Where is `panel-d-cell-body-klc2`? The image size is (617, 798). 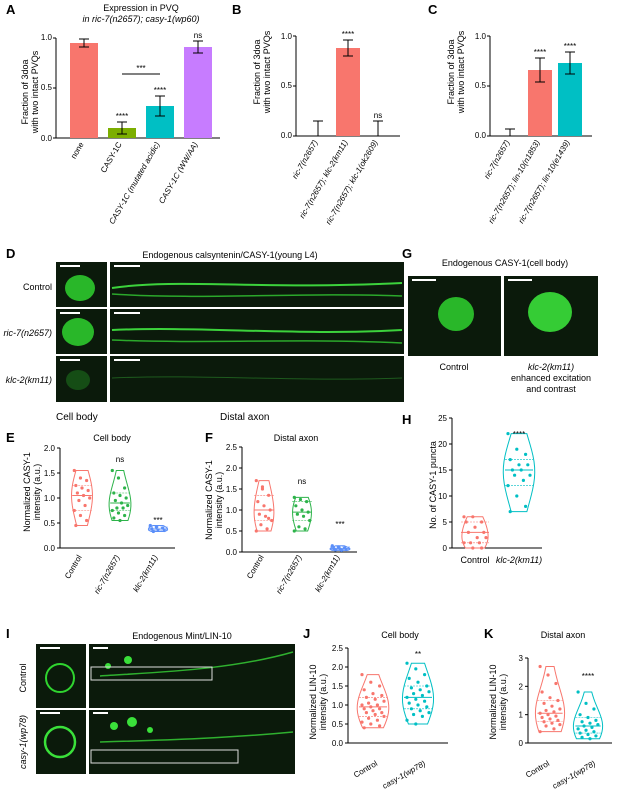
panel-d-cell-body-klc2 is located at coordinates (78, 380).